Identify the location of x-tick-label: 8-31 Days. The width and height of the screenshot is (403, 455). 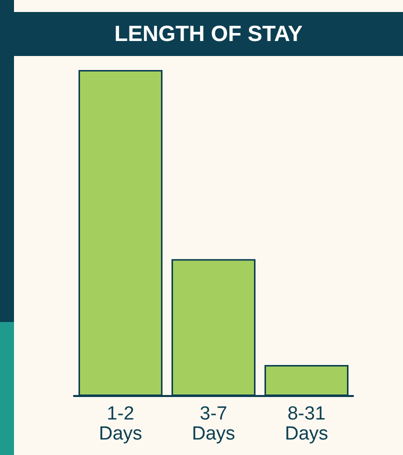
(306, 424).